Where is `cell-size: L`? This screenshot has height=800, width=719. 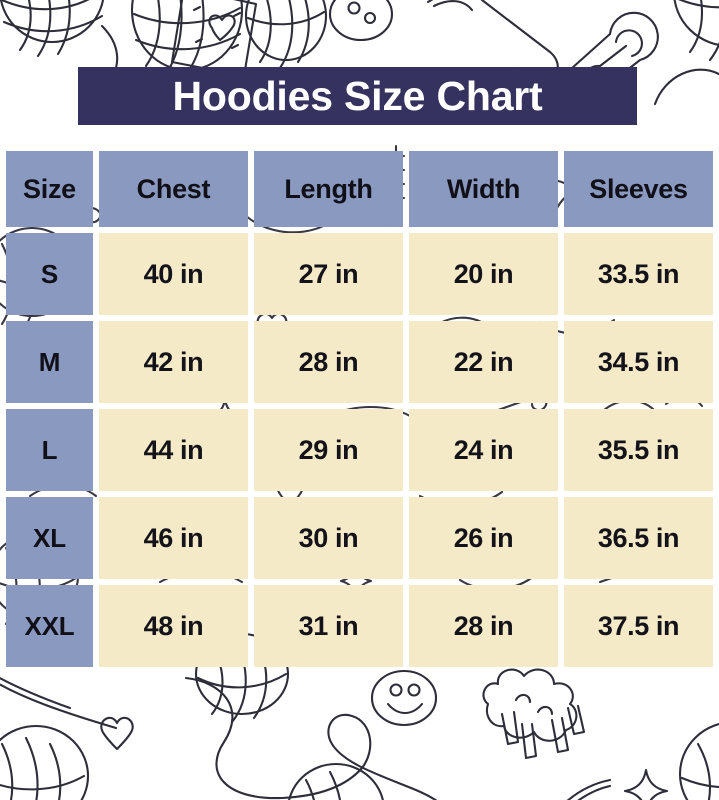
cell-size: L is located at coordinates (49, 450).